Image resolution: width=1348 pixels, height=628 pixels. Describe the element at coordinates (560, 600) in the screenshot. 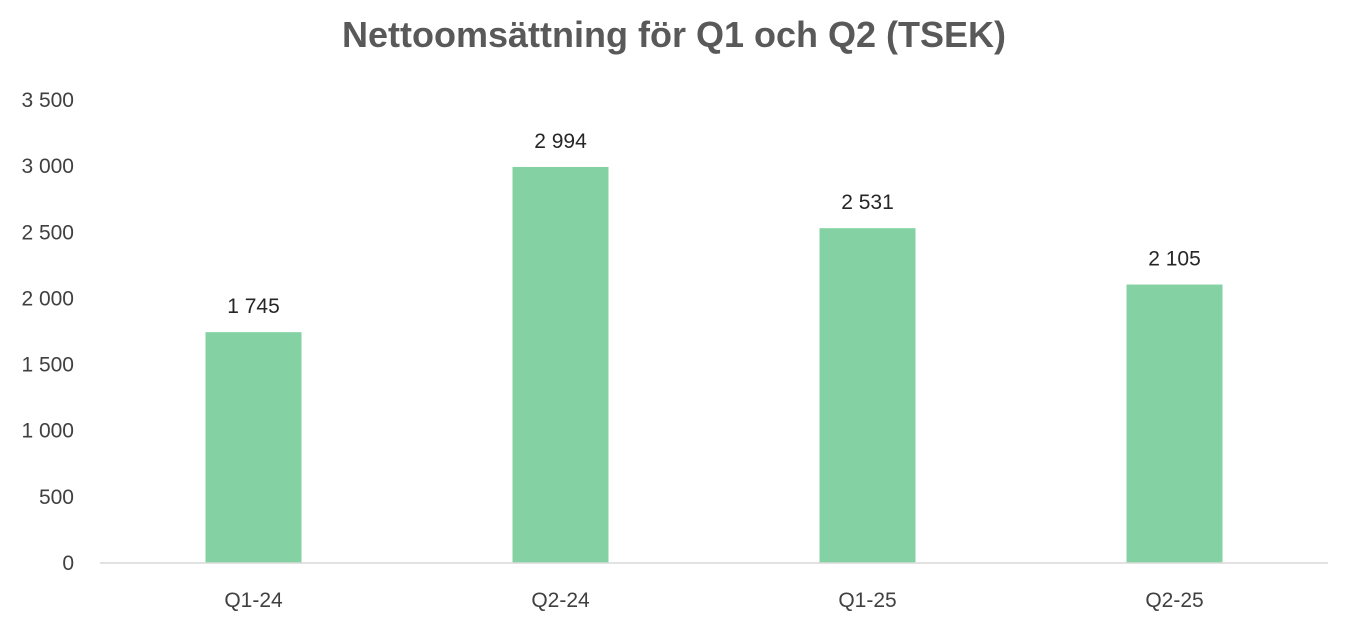

I see `x-tick-label: Q2-24` at that location.